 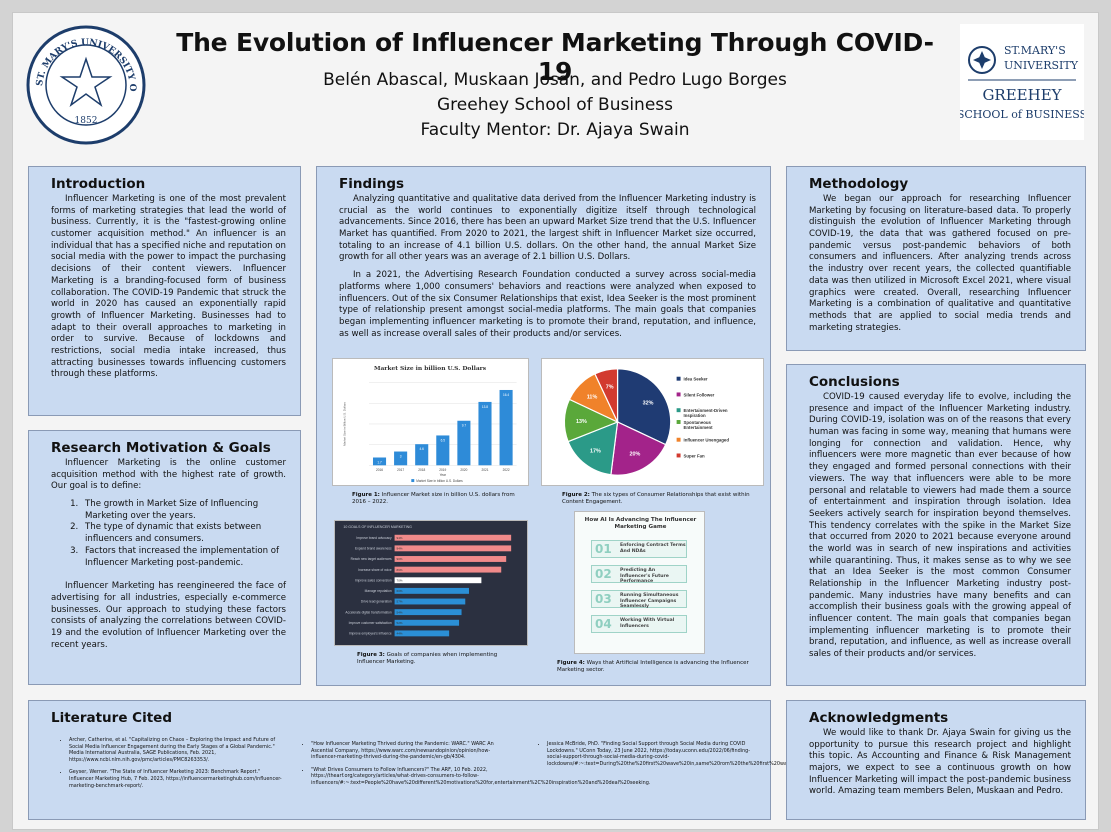 I want to click on ai-item: 04 Working With Virtual Influencers, so click(x=639, y=624).